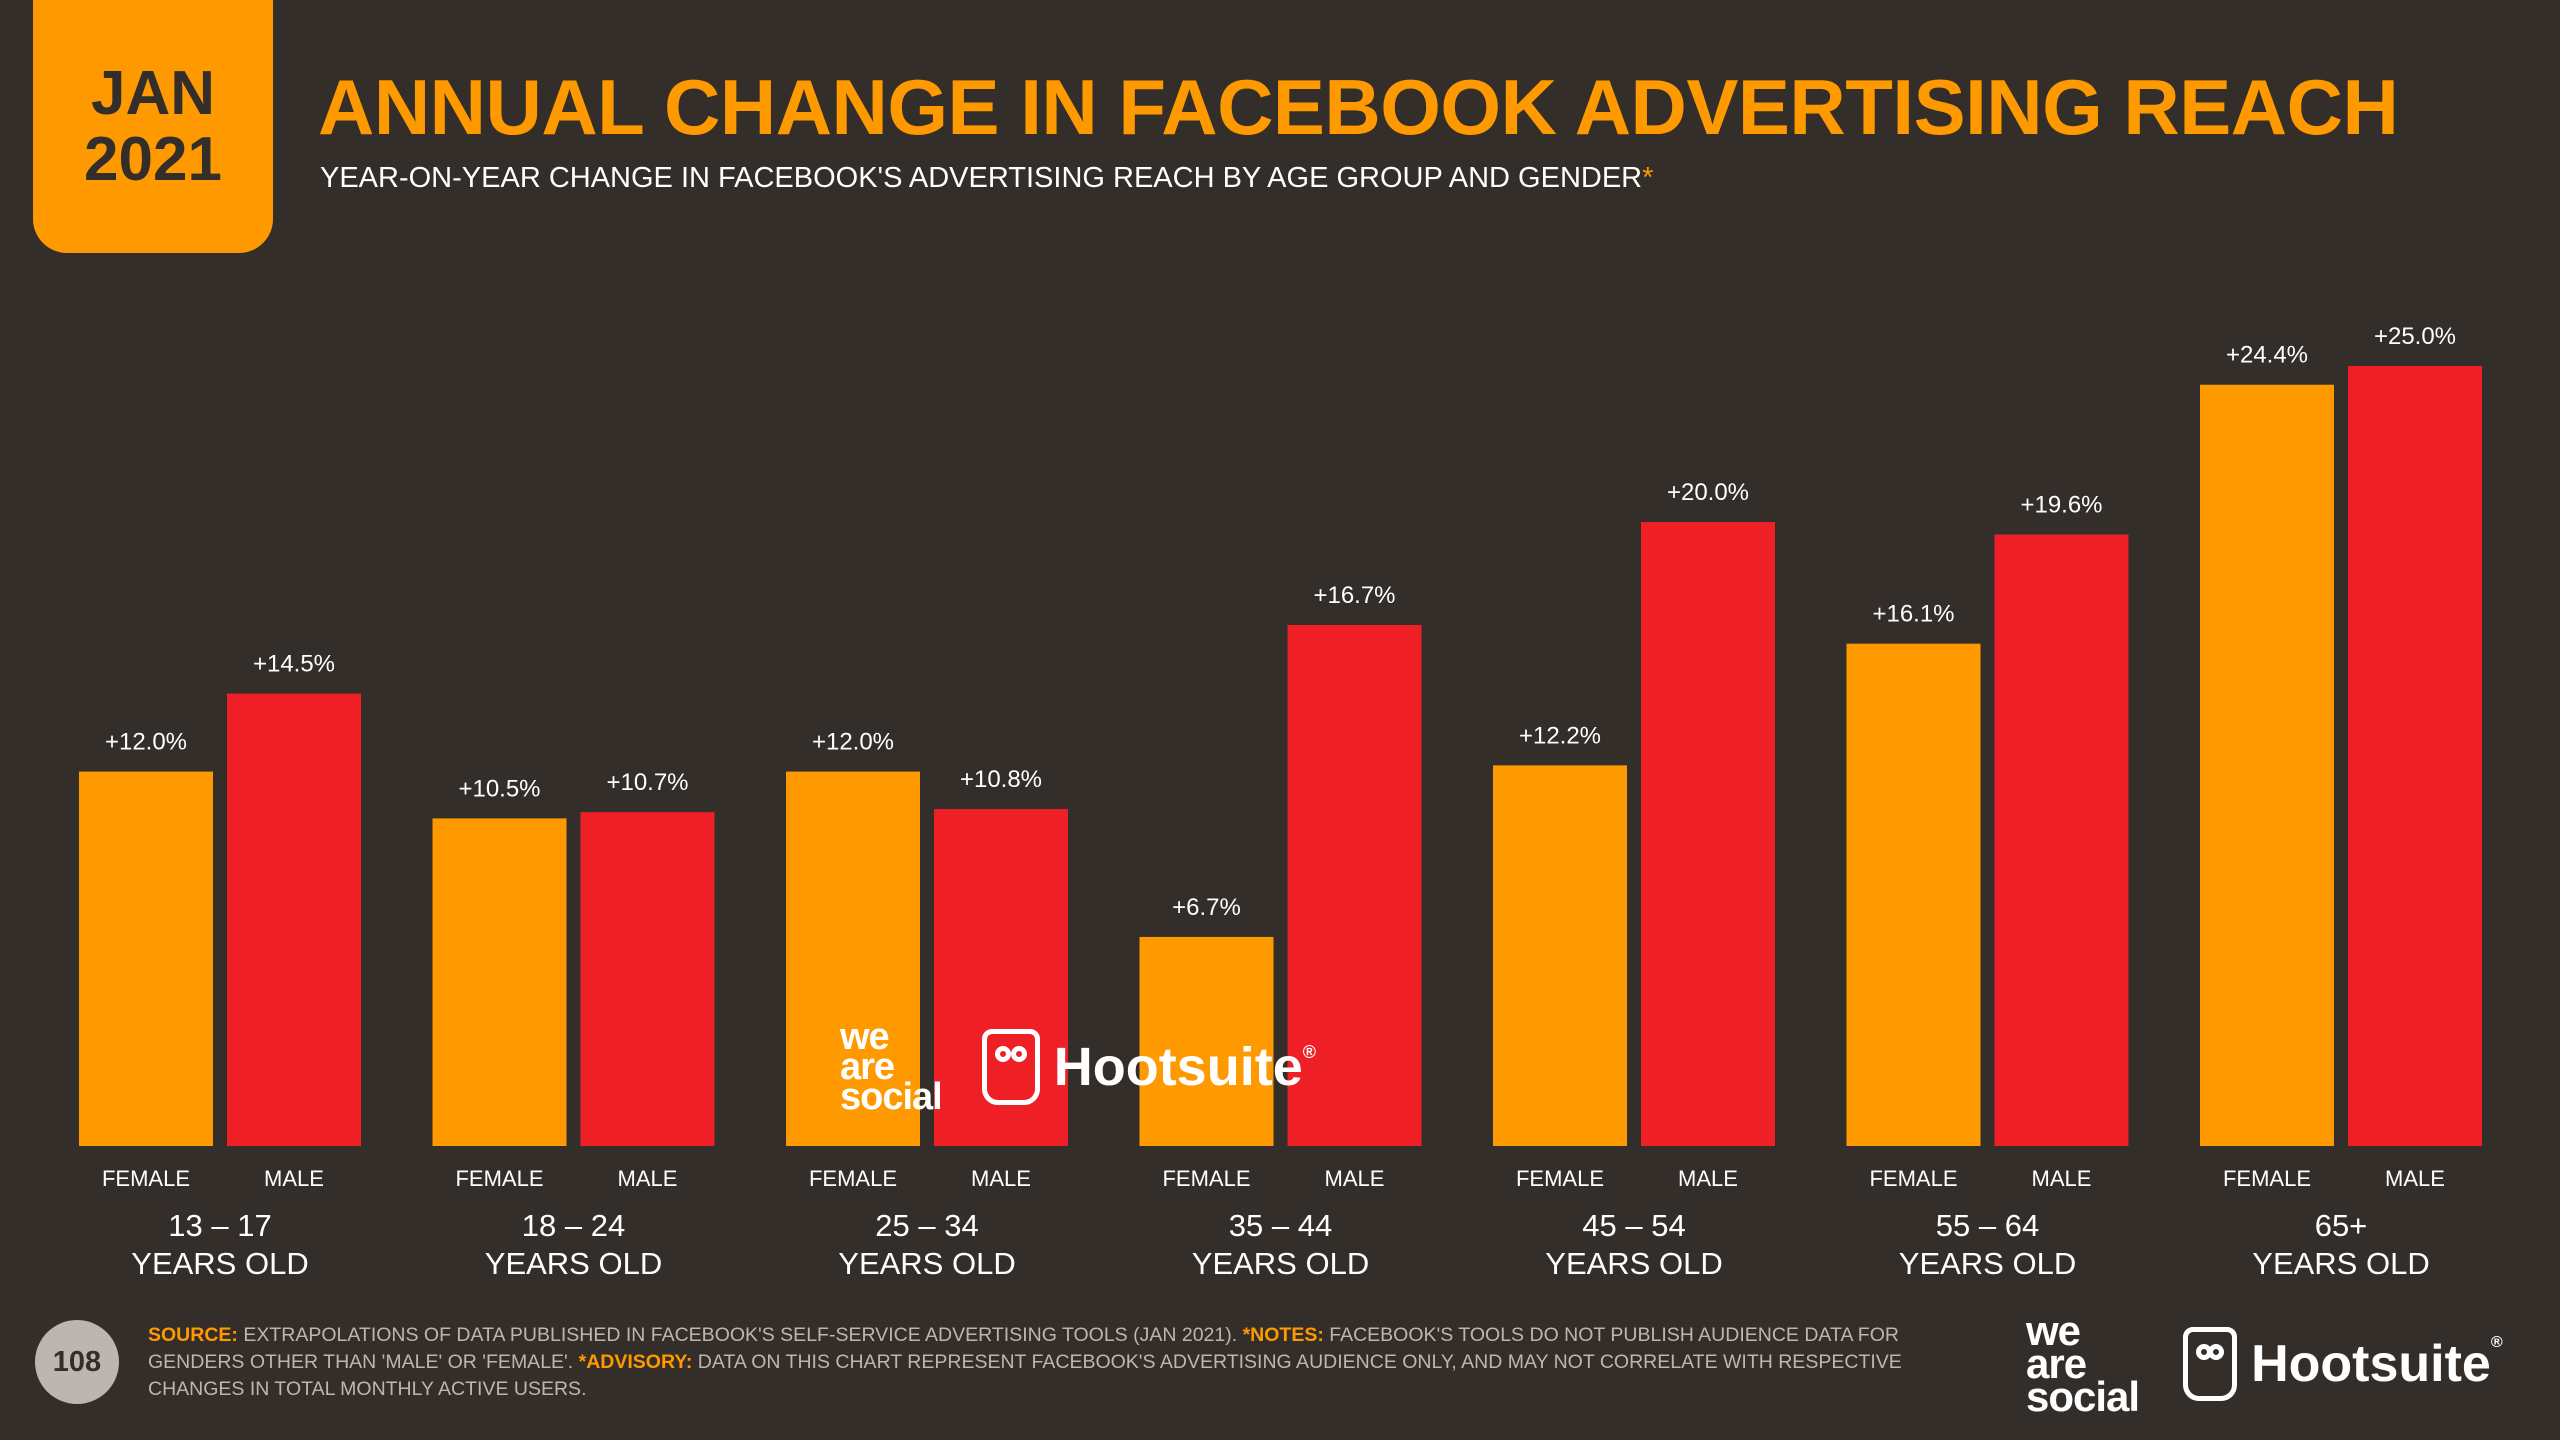 The height and width of the screenshot is (1440, 2560). What do you see at coordinates (2056, 1363) in the screenshot?
I see `footer-logo-word-are: are` at bounding box center [2056, 1363].